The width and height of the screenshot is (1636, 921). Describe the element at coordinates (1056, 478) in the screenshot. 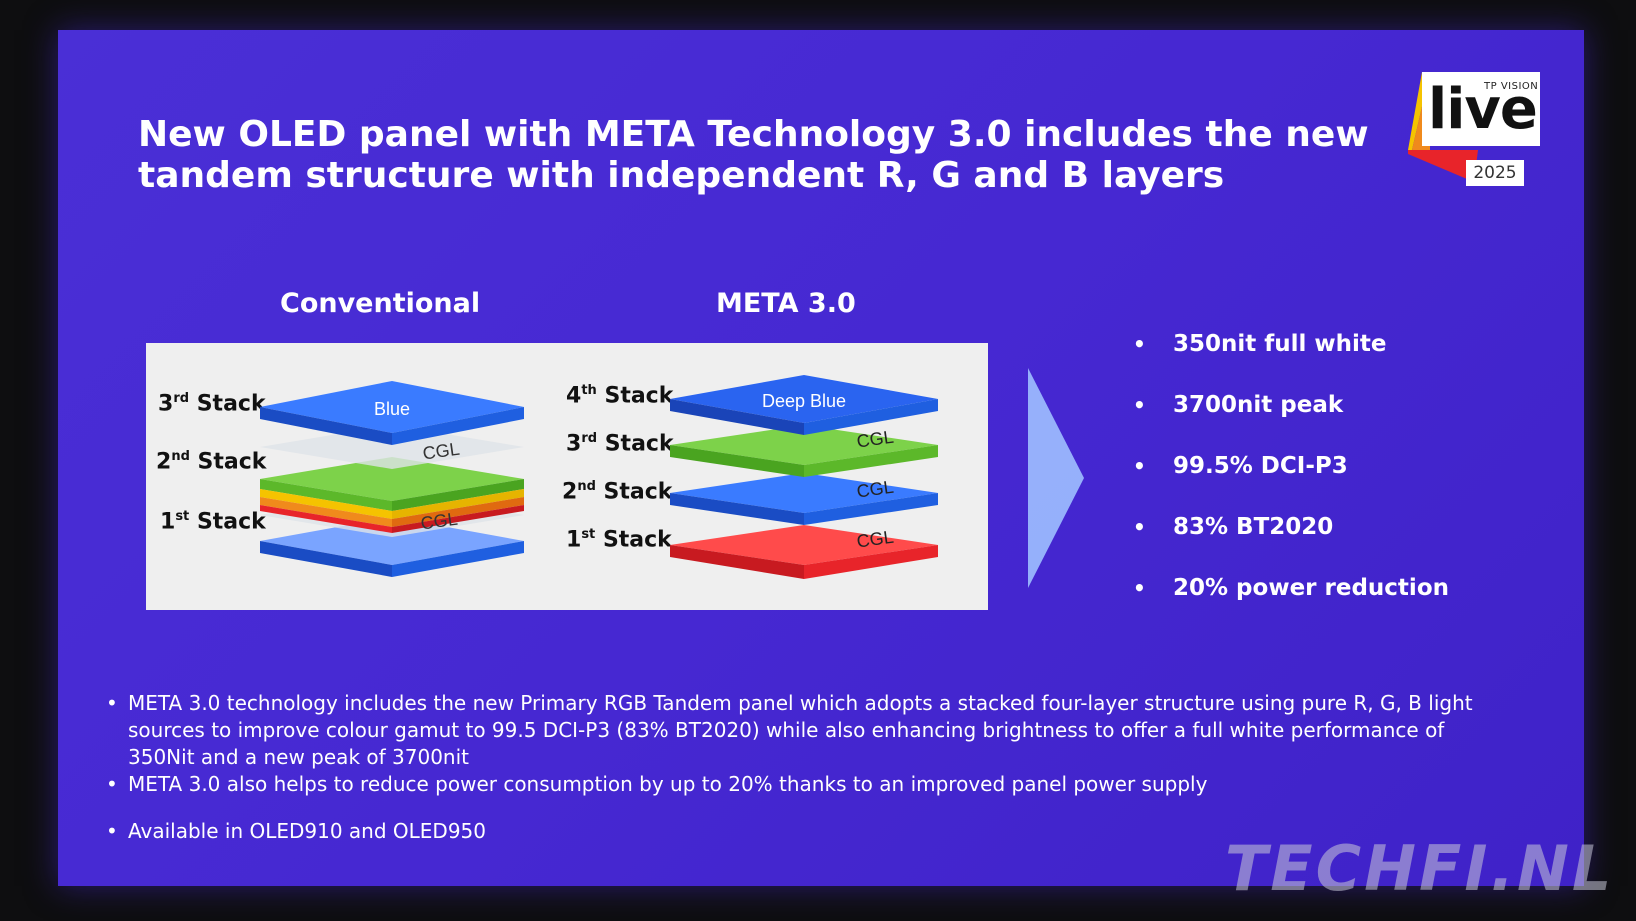

I see `chevron-right-icon` at that location.